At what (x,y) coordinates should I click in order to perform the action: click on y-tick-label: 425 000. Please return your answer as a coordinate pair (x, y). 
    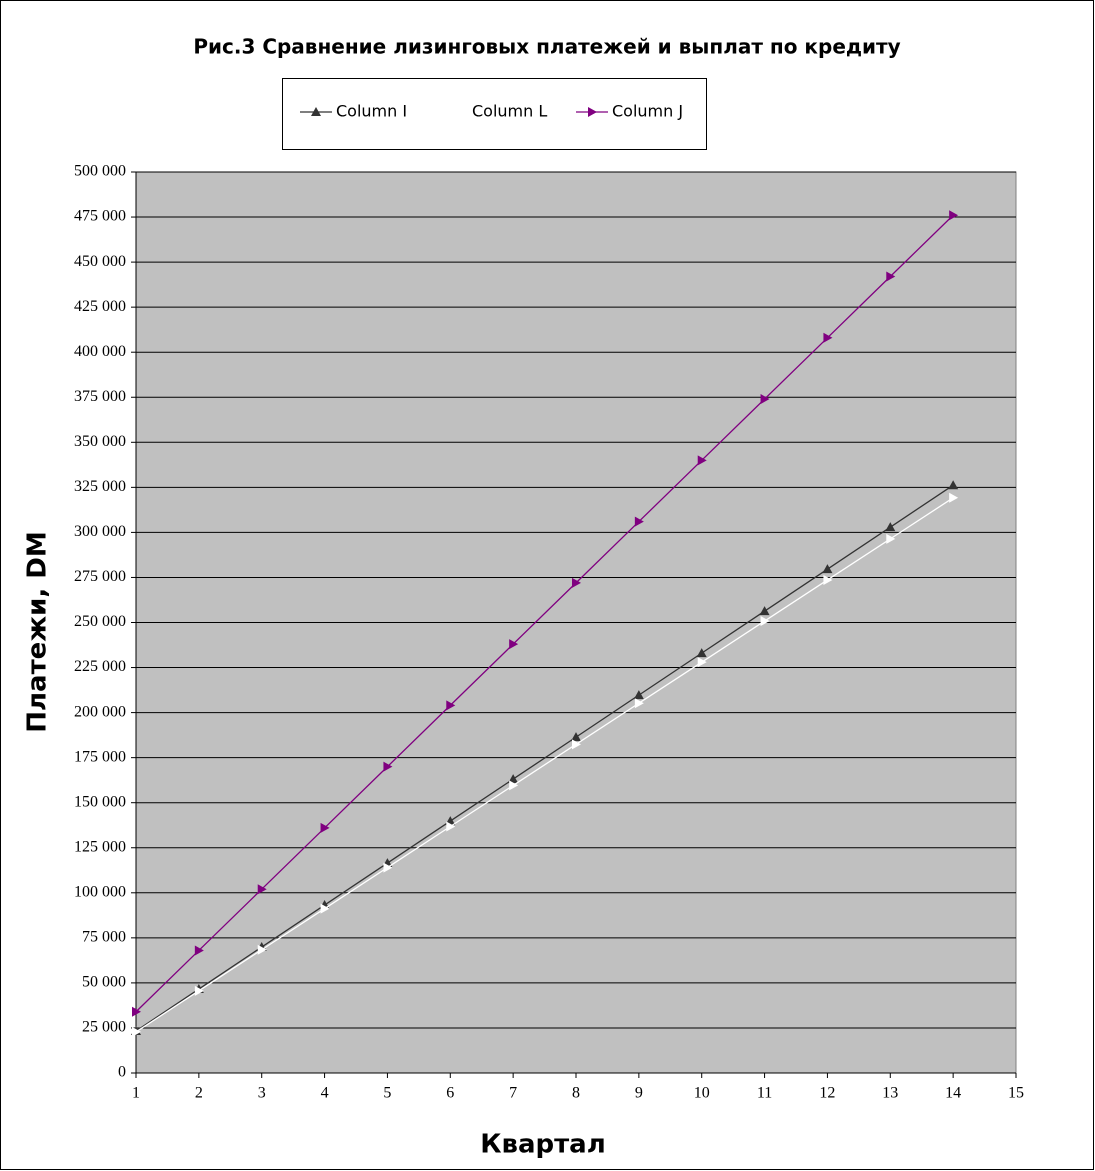
    Looking at the image, I should click on (100, 306).